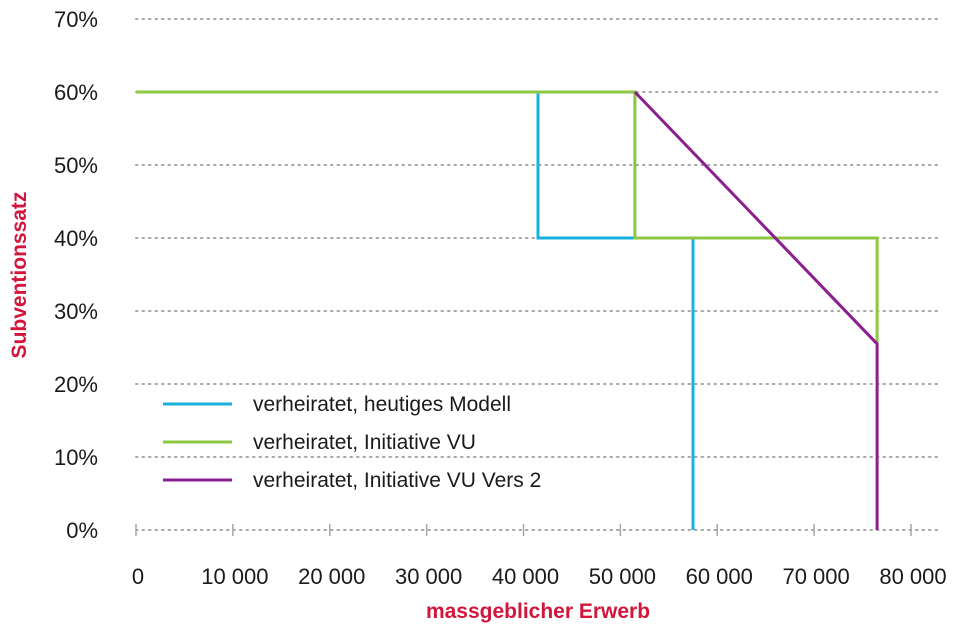 This screenshot has height=633, width=960. What do you see at coordinates (76, 238) in the screenshot?
I see `y-tick-label-4: 40%` at bounding box center [76, 238].